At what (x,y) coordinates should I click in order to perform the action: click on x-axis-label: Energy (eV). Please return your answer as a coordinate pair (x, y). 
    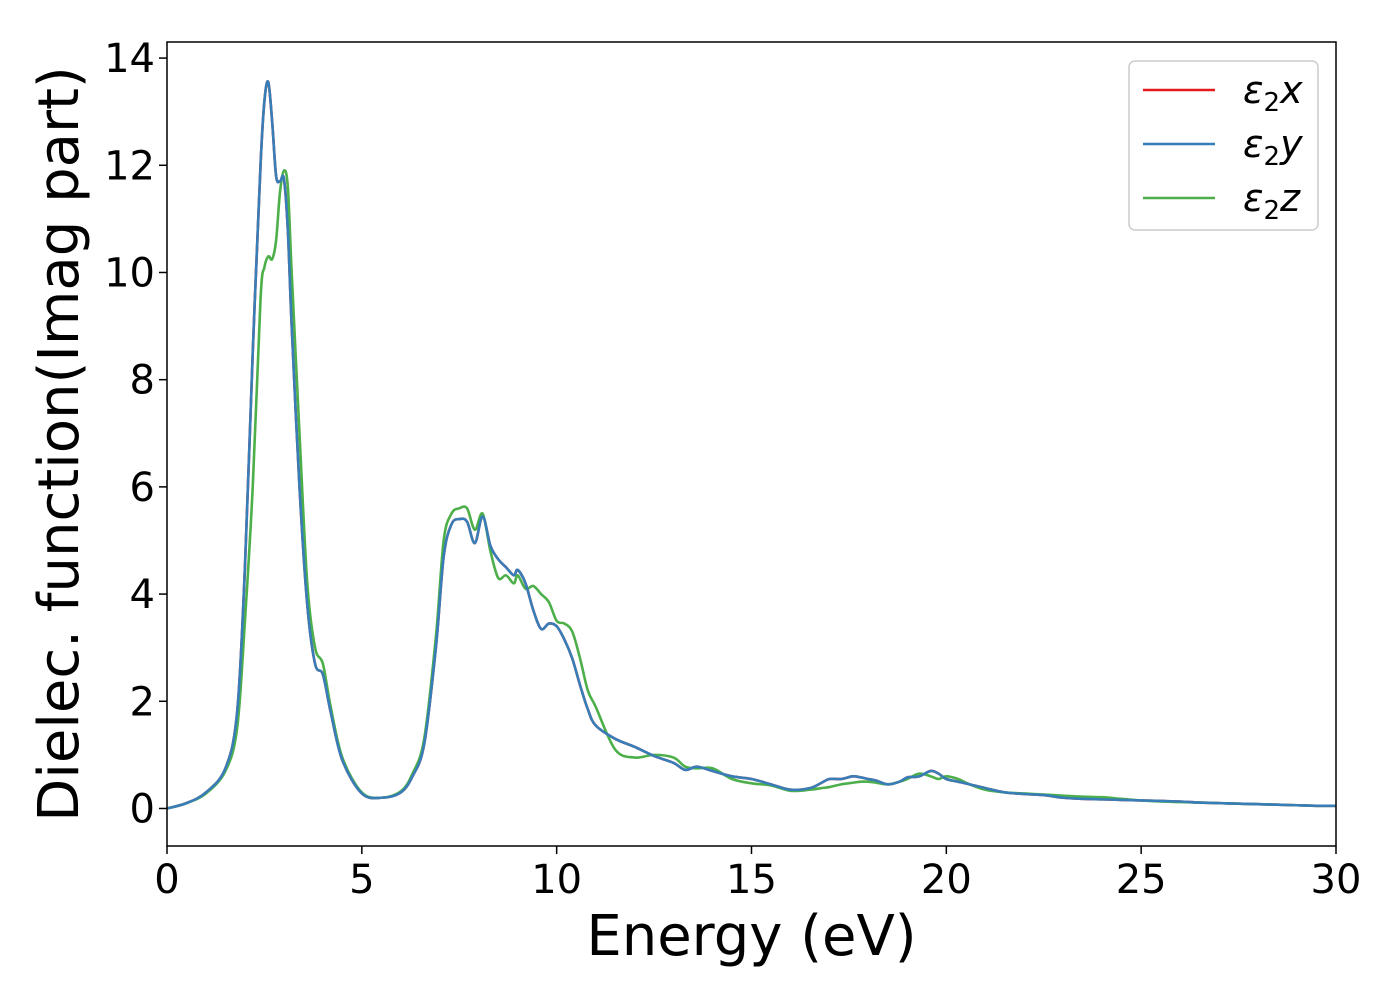
    Looking at the image, I should click on (751, 936).